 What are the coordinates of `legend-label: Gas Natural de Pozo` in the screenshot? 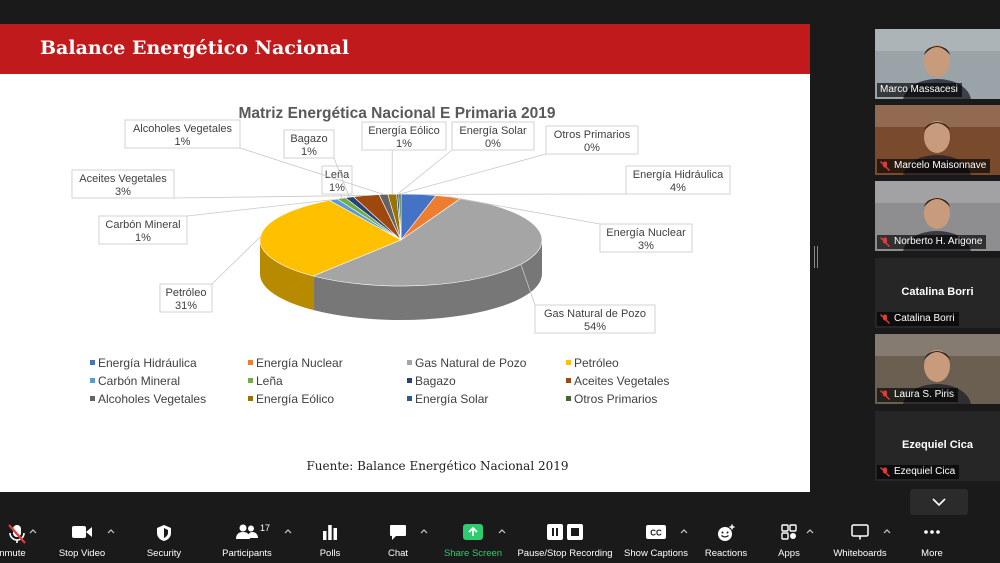 It's located at (471, 363).